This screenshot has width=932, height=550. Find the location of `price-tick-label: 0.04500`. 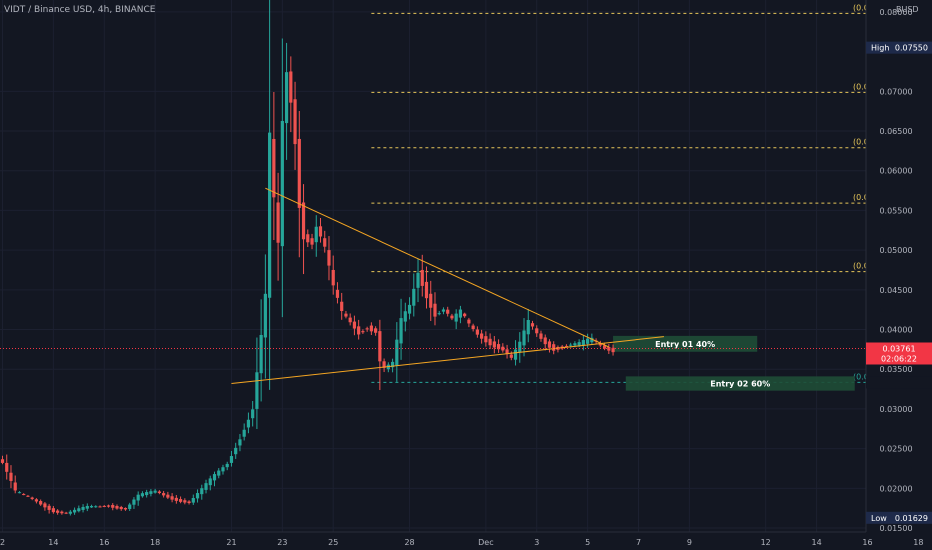

price-tick-label: 0.04500 is located at coordinates (895, 290).